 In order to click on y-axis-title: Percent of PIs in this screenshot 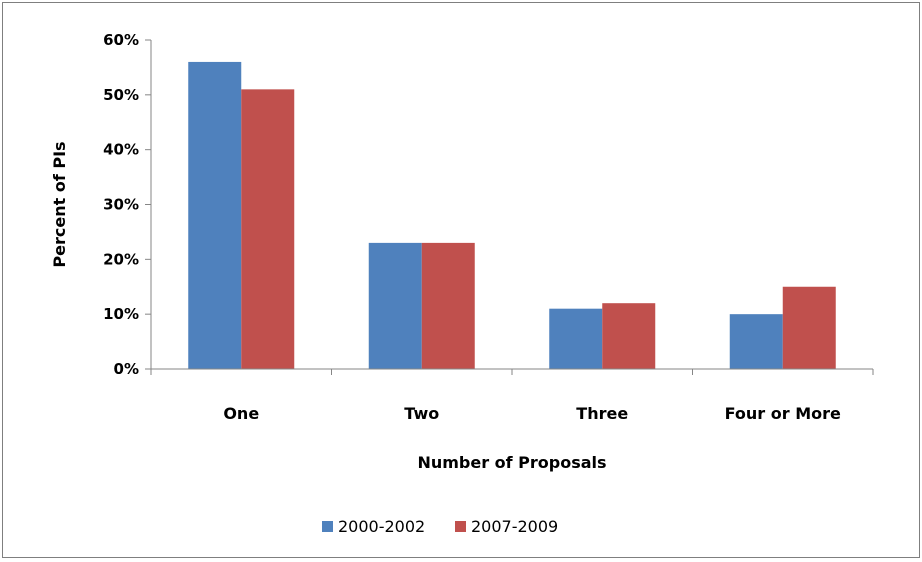, I will do `click(59, 204)`.